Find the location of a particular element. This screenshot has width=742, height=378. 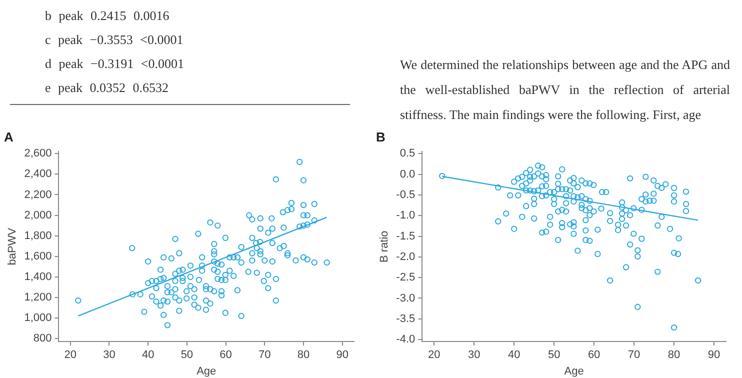

text: e peak 0.0352 0.6532 is located at coordinates (107, 88).